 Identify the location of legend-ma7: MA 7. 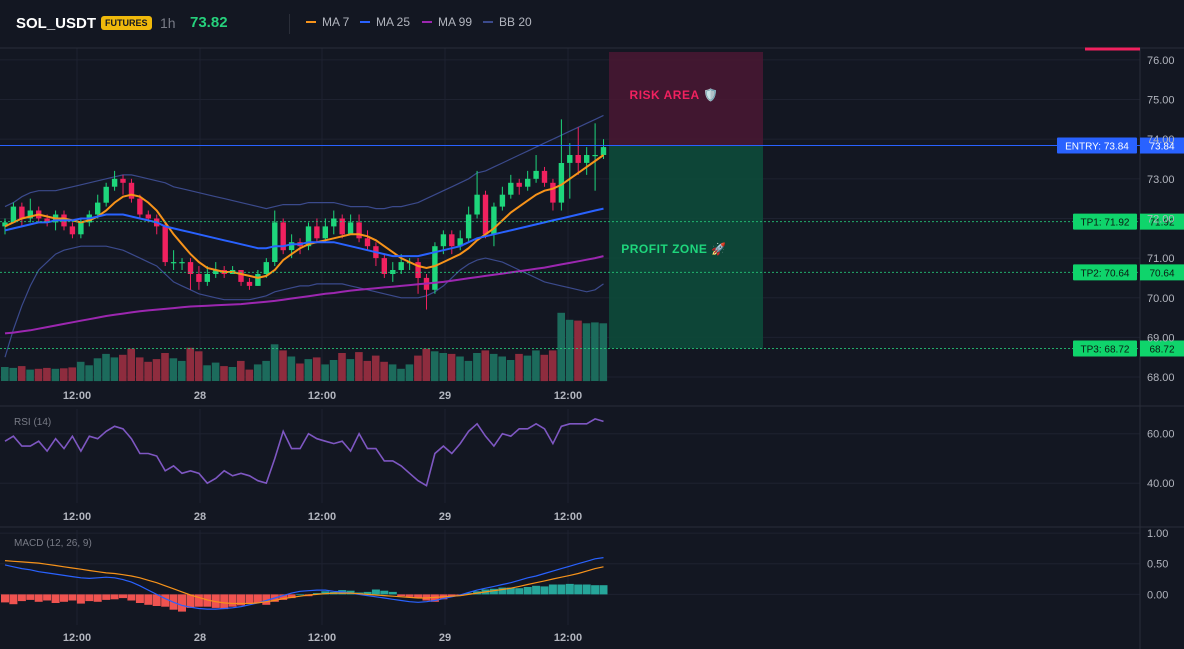
(327, 22).